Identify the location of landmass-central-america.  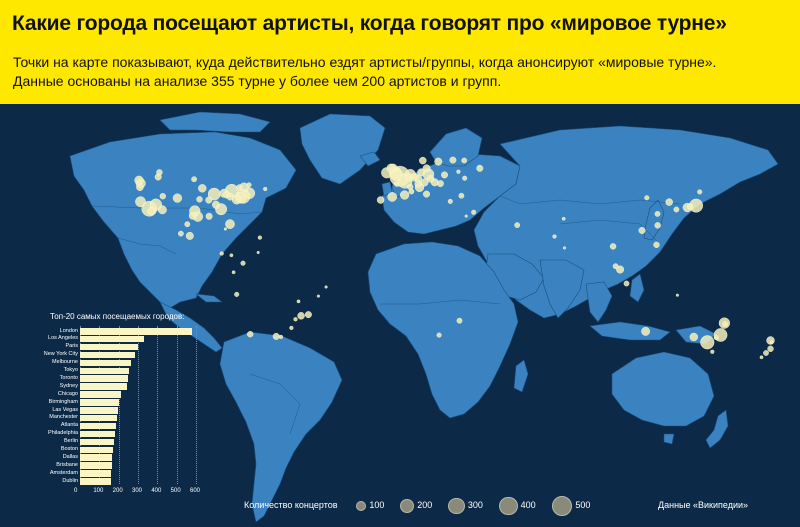
(191, 327).